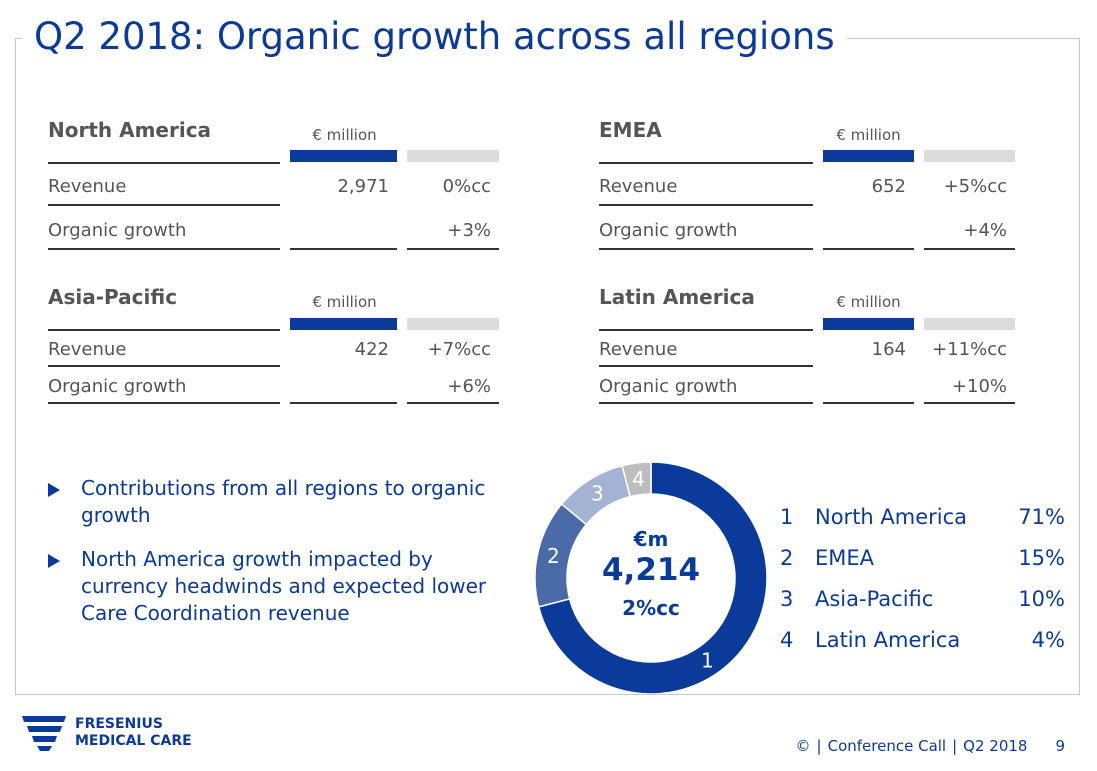  What do you see at coordinates (651, 608) in the screenshot?
I see `donut-center-growth: 2%cc` at bounding box center [651, 608].